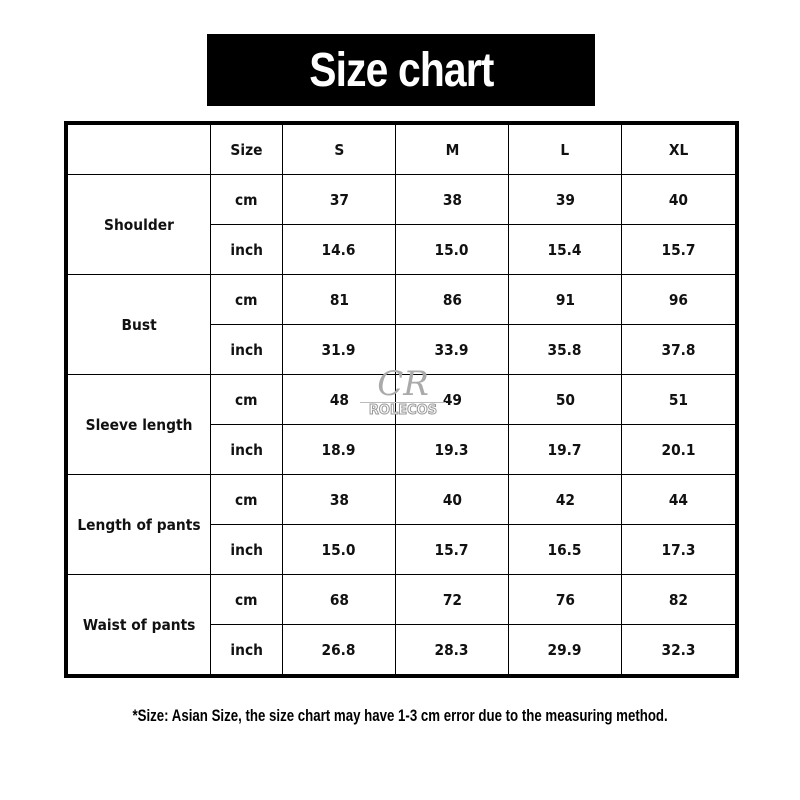 This screenshot has height=800, width=800. I want to click on value-cell: 49, so click(452, 399).